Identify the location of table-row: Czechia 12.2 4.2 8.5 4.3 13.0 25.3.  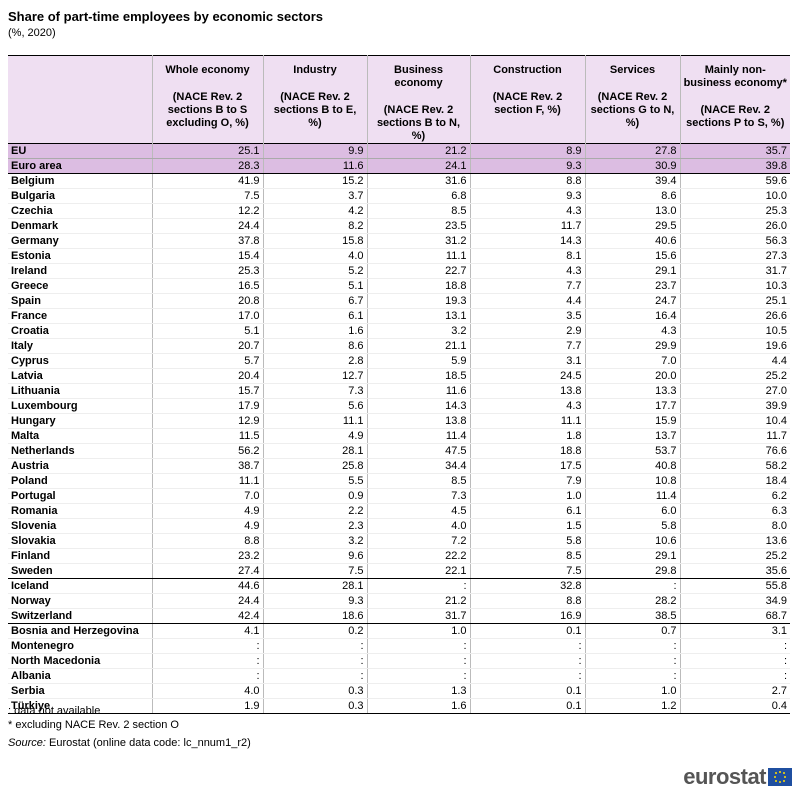
(399, 211).